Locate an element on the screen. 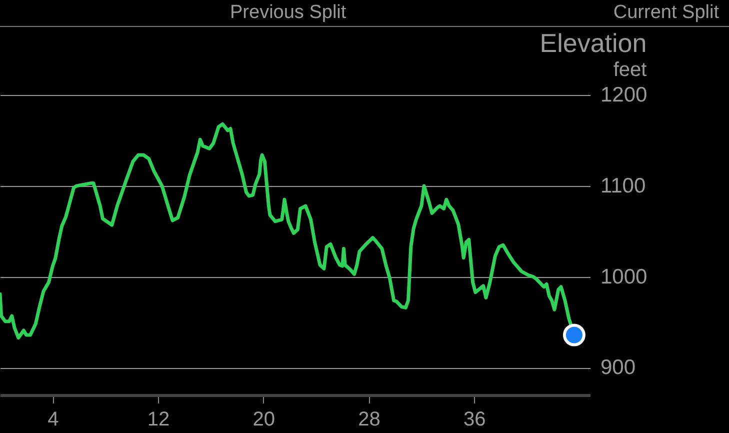  x-tick-label: 4 is located at coordinates (53, 419).